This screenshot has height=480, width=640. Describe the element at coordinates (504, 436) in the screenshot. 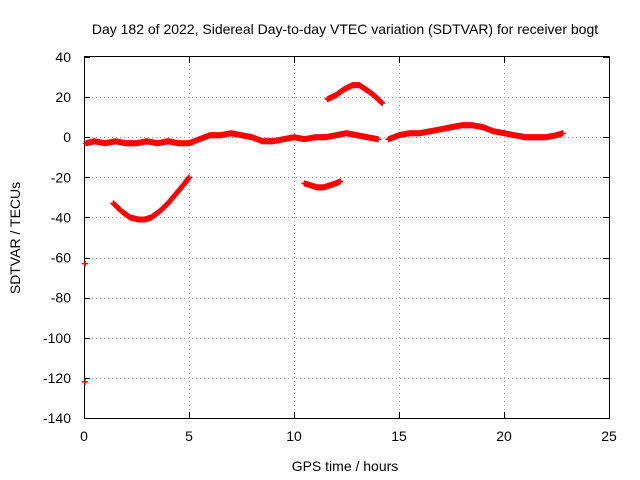

I see `x-tick-label: 20` at that location.